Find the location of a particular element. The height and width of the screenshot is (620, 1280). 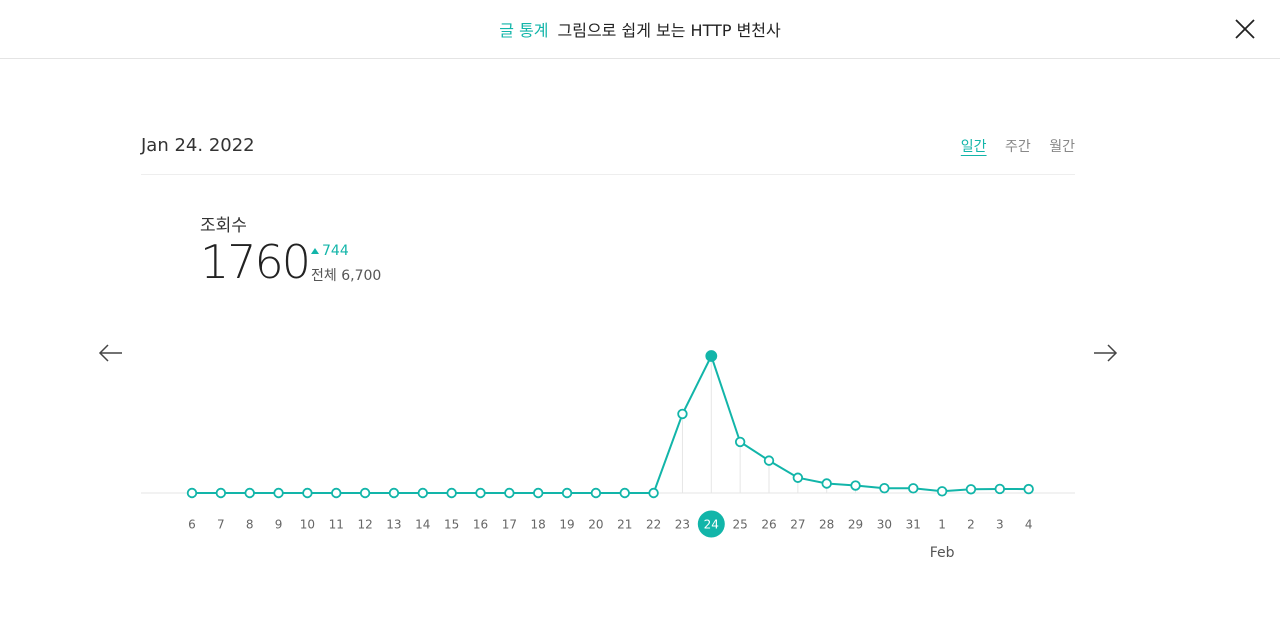

x-tick-label: 22 is located at coordinates (653, 525).